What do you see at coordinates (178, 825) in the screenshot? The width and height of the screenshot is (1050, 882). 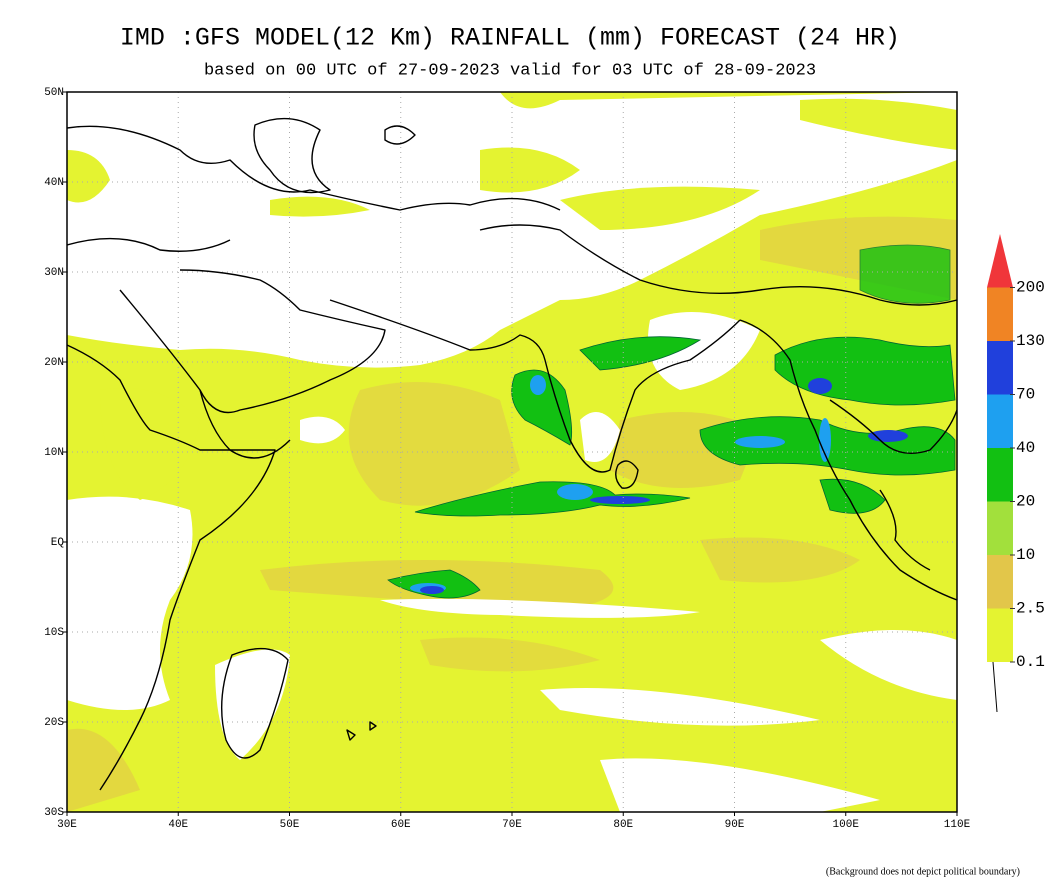 I see `lon-label: 40E` at bounding box center [178, 825].